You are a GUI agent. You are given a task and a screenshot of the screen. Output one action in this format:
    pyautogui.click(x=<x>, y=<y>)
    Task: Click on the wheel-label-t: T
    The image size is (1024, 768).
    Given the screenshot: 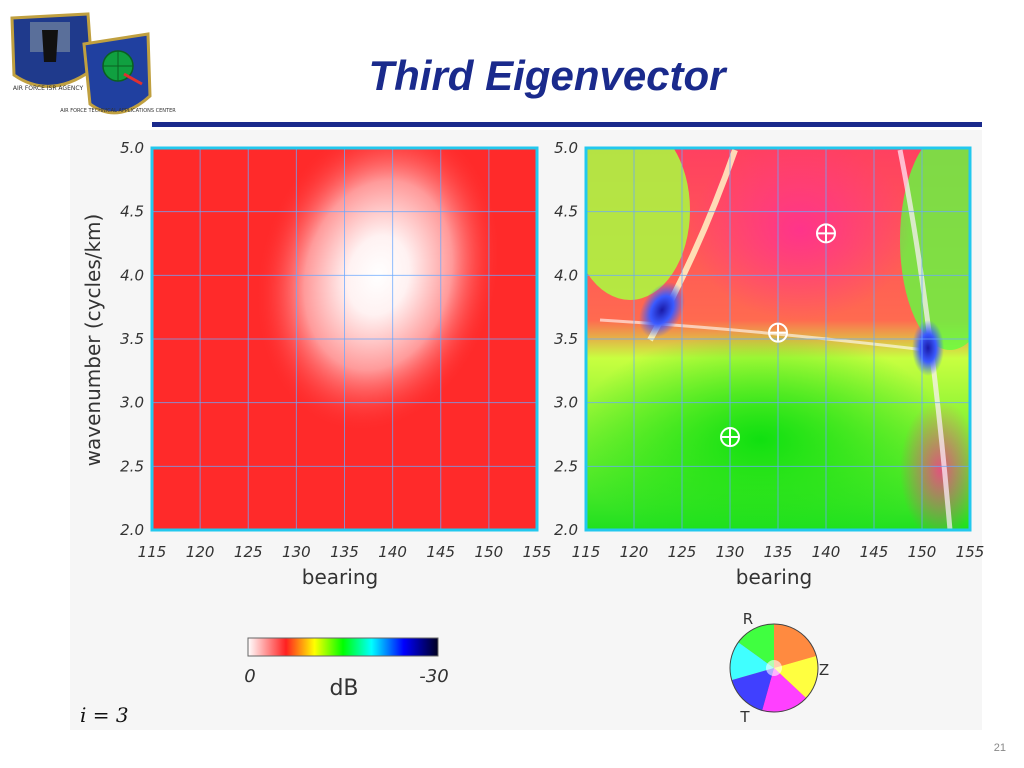 What is the action you would take?
    pyautogui.click(x=744, y=717)
    